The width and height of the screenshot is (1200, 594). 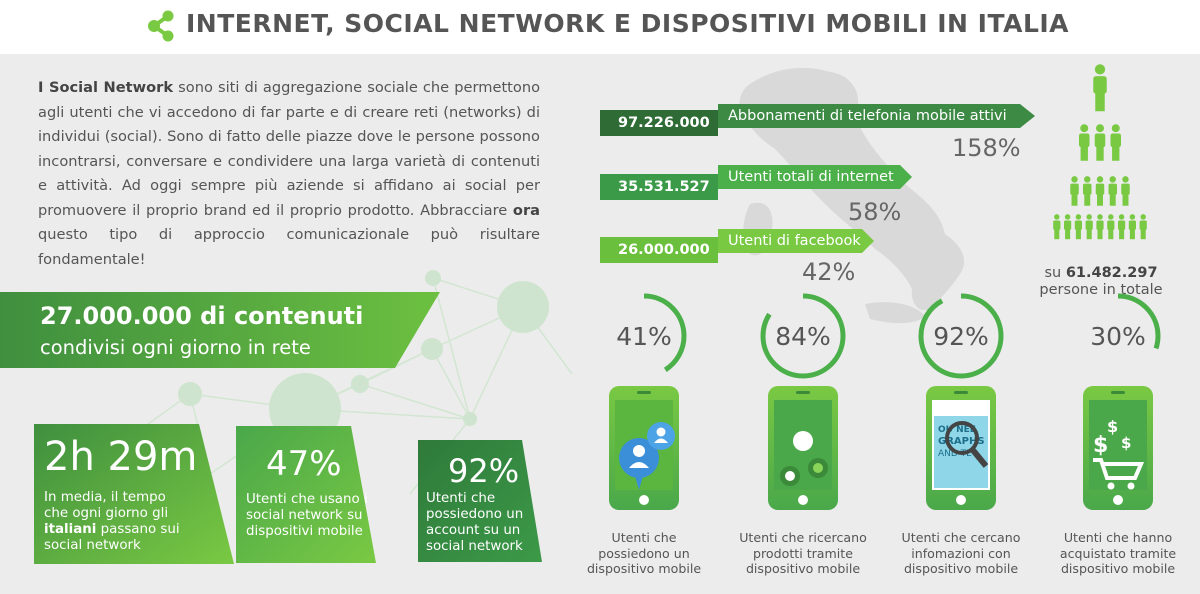 What do you see at coordinates (664, 187) in the screenshot?
I see `bar-internet-number: 35.531.527` at bounding box center [664, 187].